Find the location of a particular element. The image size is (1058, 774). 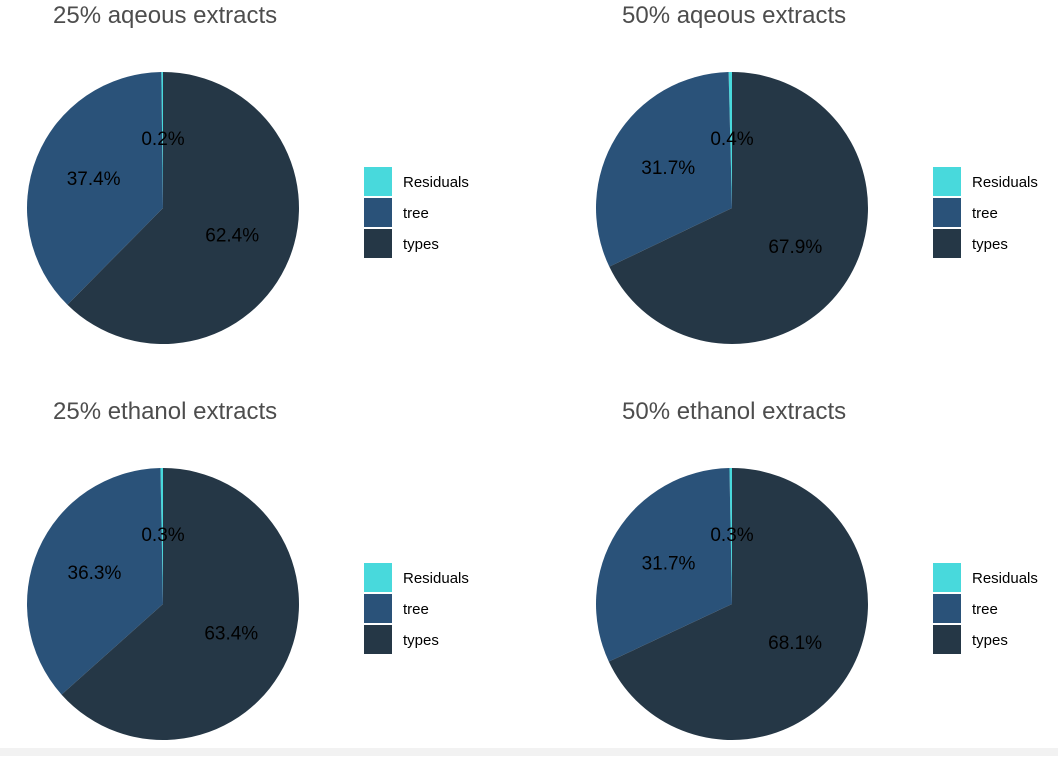

chart-title: 50% aqeous extracts is located at coordinates (734, 15).